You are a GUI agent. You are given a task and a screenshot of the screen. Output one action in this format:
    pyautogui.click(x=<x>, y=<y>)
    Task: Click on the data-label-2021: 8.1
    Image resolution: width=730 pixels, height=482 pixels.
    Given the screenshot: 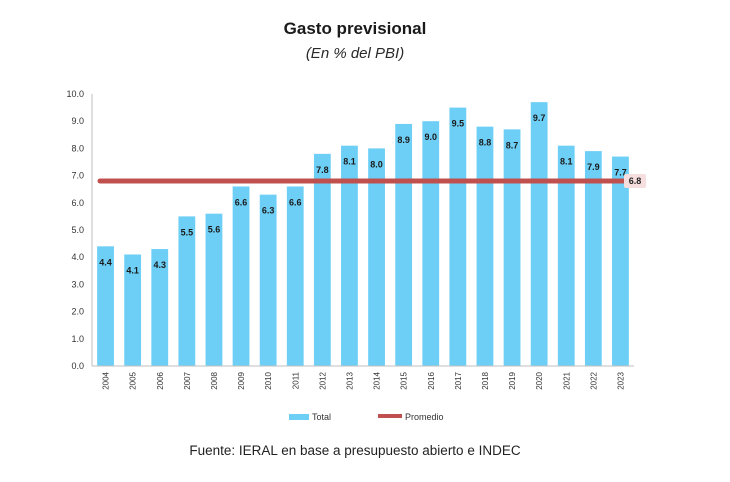 What is the action you would take?
    pyautogui.click(x=566, y=162)
    